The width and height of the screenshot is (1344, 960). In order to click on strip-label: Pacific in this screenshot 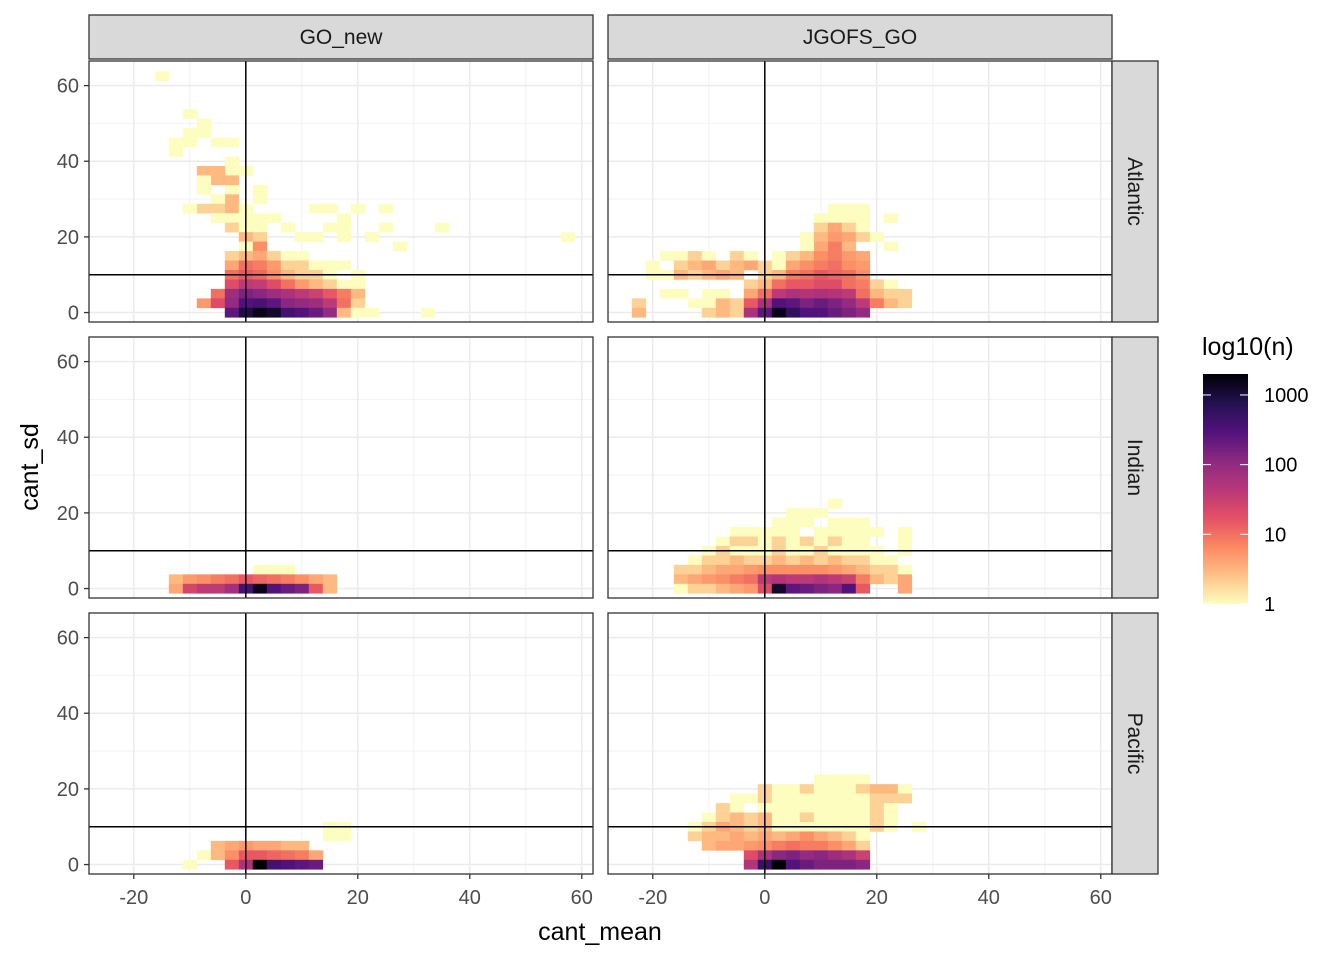, I will do `click(1134, 744)`.